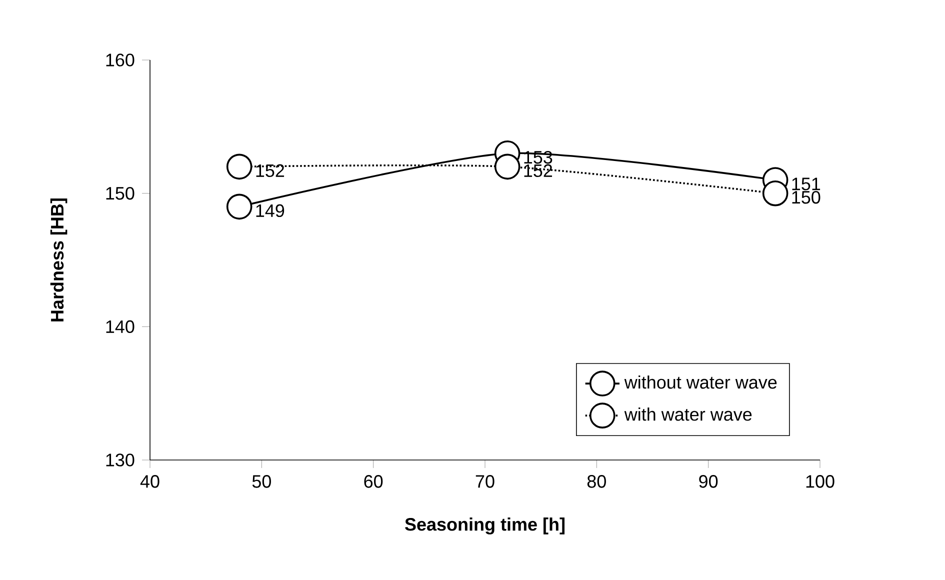 Image resolution: width=945 pixels, height=580 pixels. I want to click on x-tick-label: 40, so click(150, 481).